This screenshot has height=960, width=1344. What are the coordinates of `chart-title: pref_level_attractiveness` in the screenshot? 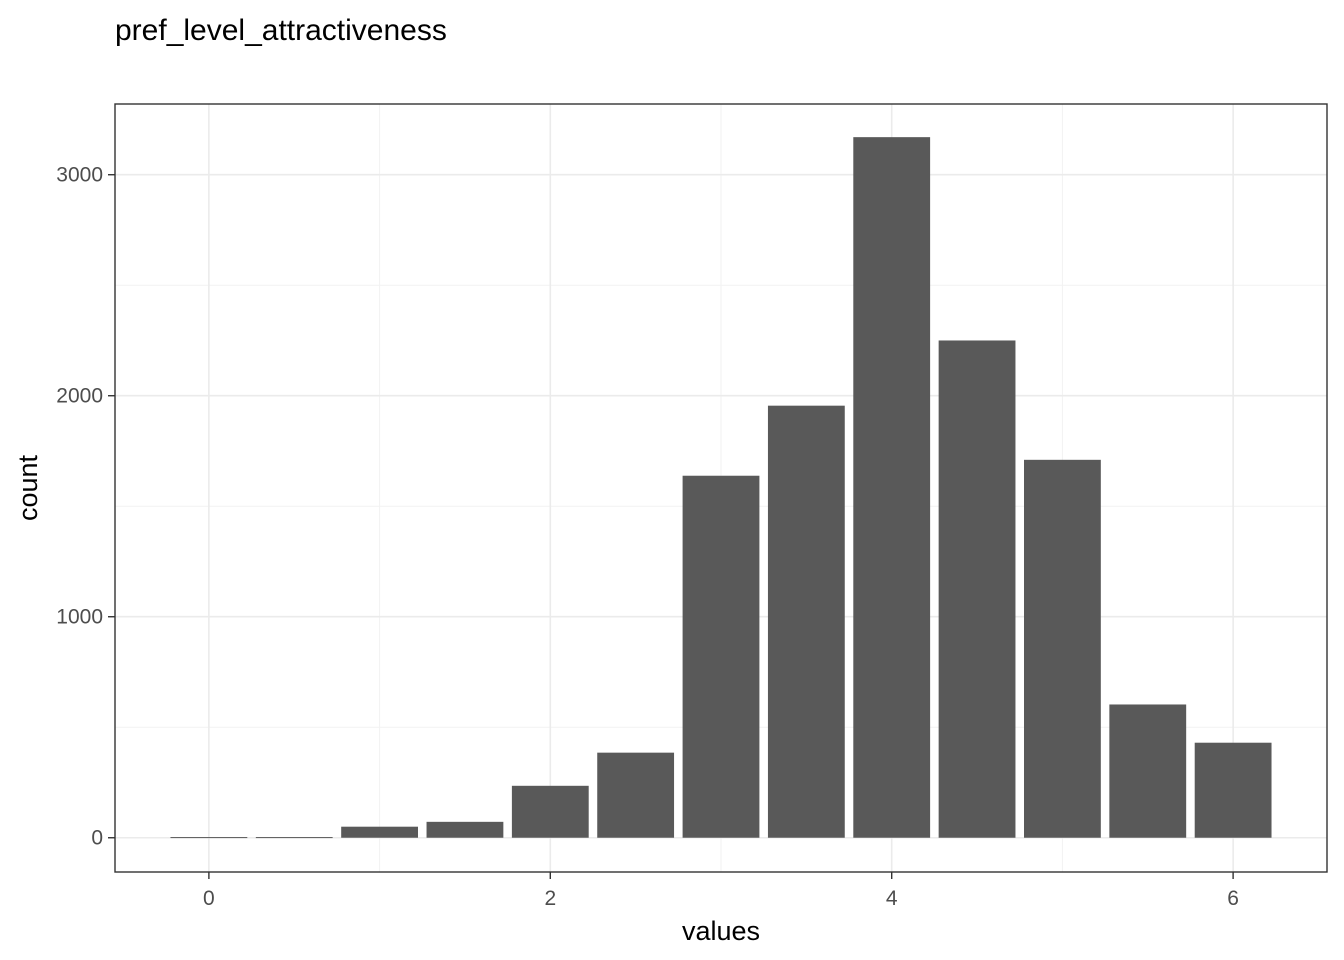 It's located at (281, 30).